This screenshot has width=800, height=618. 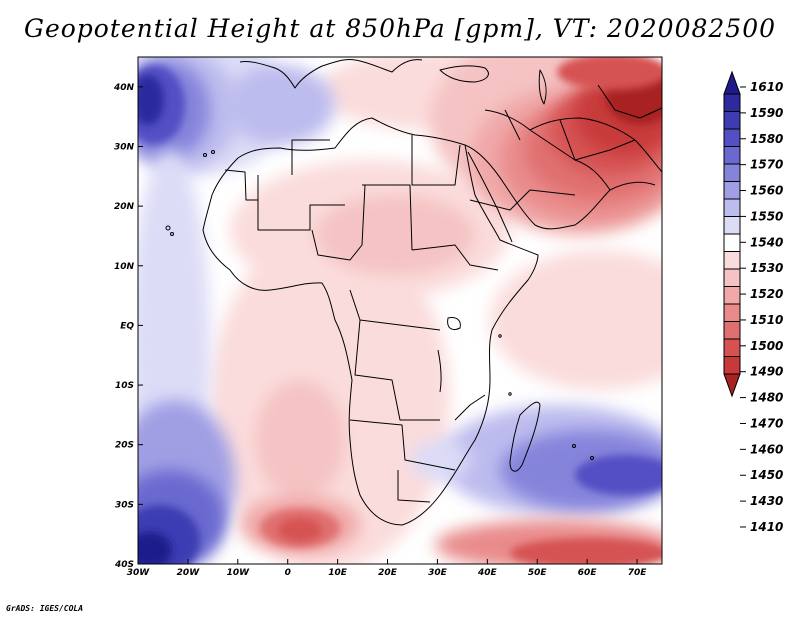 What do you see at coordinates (766, 268) in the screenshot?
I see `colorbar-label: 1530` at bounding box center [766, 268].